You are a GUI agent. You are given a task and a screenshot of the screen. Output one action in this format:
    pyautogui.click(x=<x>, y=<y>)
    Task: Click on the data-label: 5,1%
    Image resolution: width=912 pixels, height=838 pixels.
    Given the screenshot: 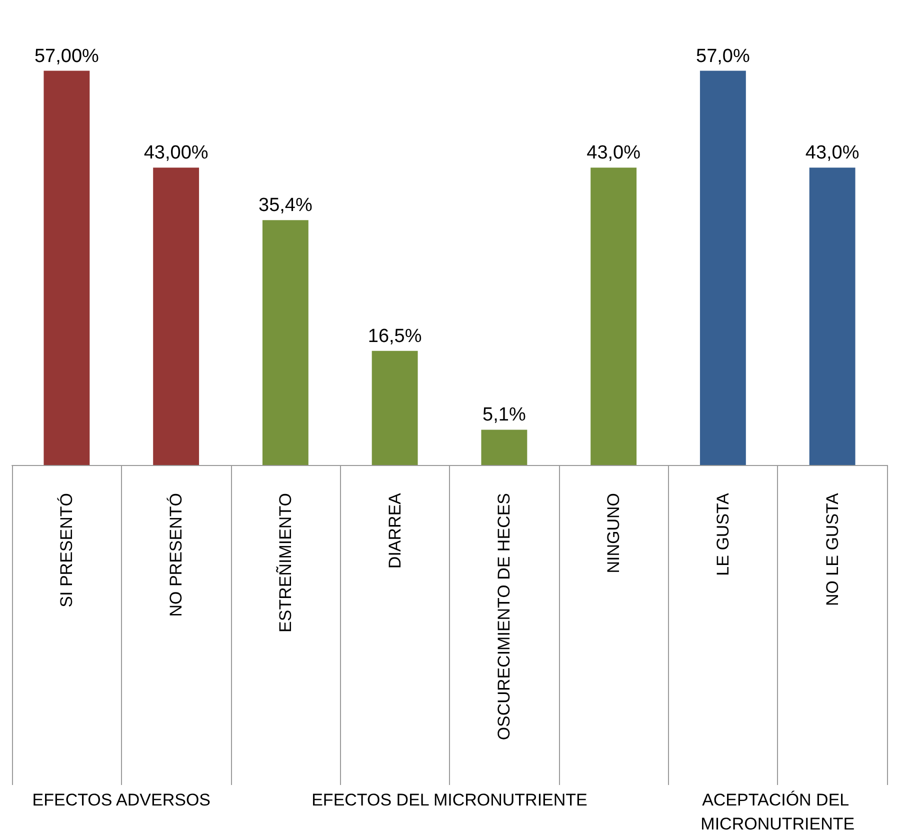 What is the action you would take?
    pyautogui.click(x=504, y=415)
    